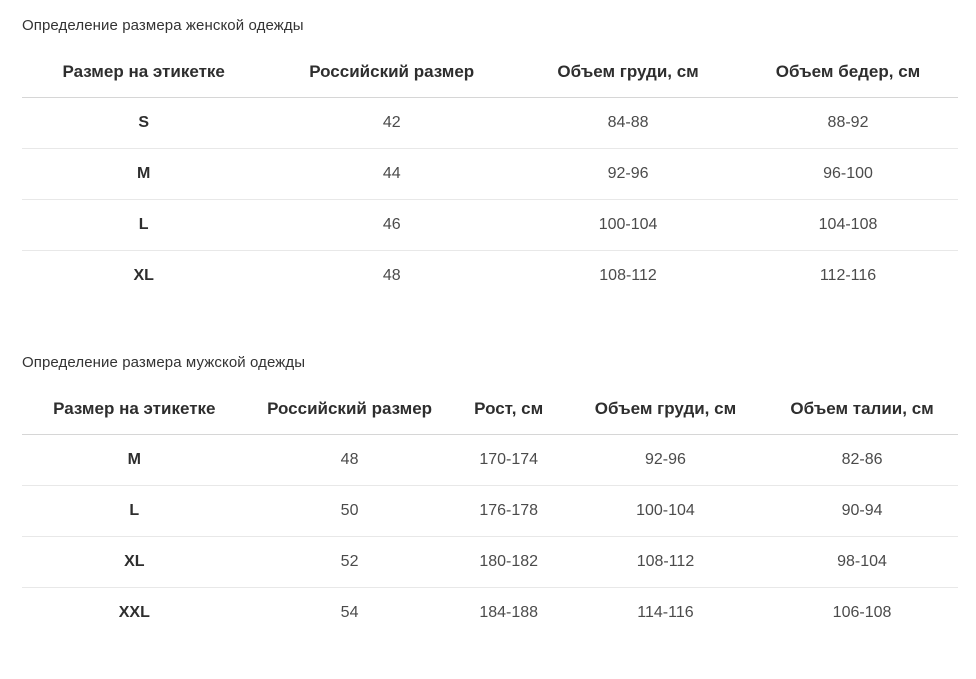  Describe the element at coordinates (665, 612) in the screenshot. I see `table-cell: 114-116` at that location.